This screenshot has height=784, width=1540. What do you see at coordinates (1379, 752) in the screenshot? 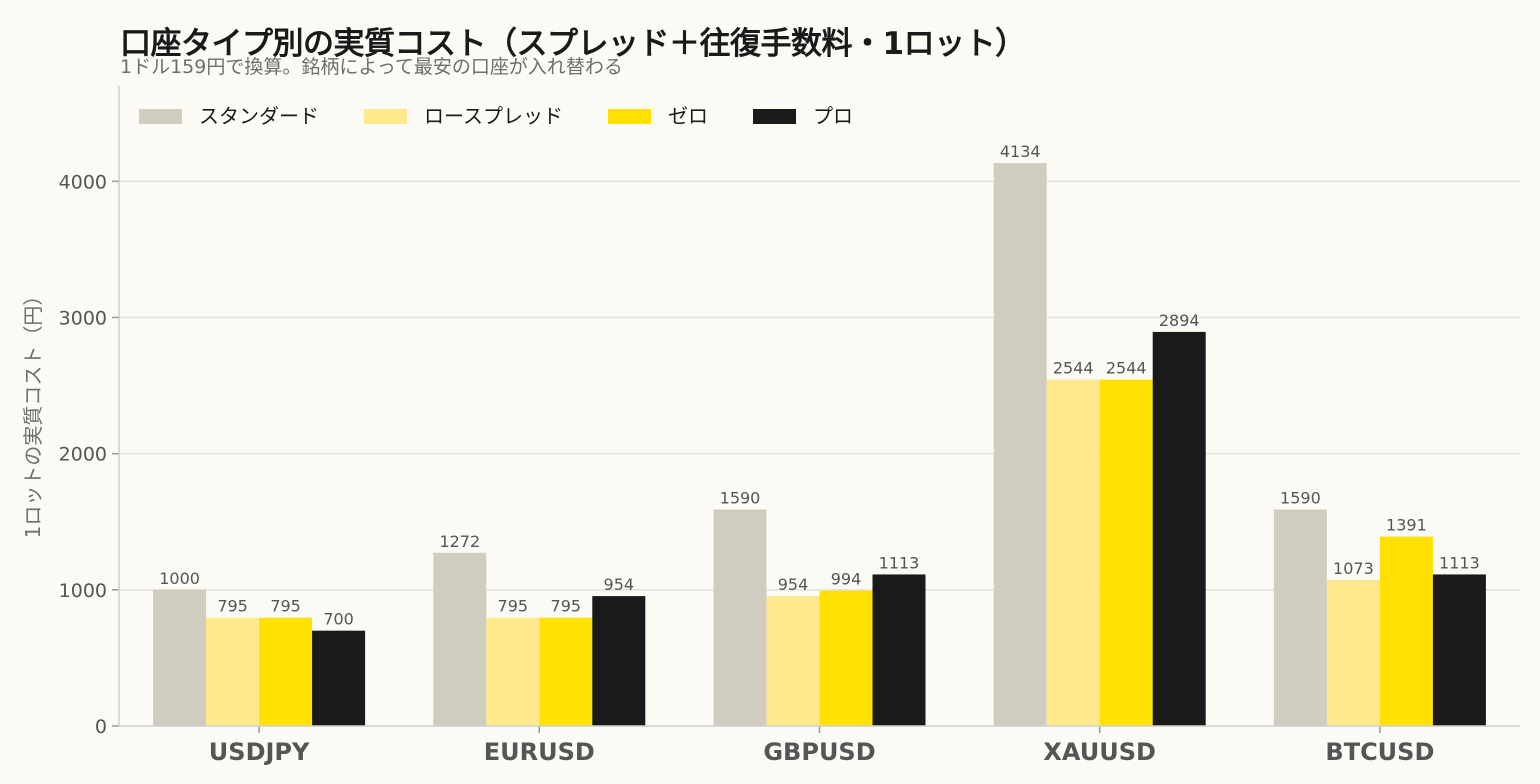
I see `x-tick-label: BTCUSD` at bounding box center [1379, 752].